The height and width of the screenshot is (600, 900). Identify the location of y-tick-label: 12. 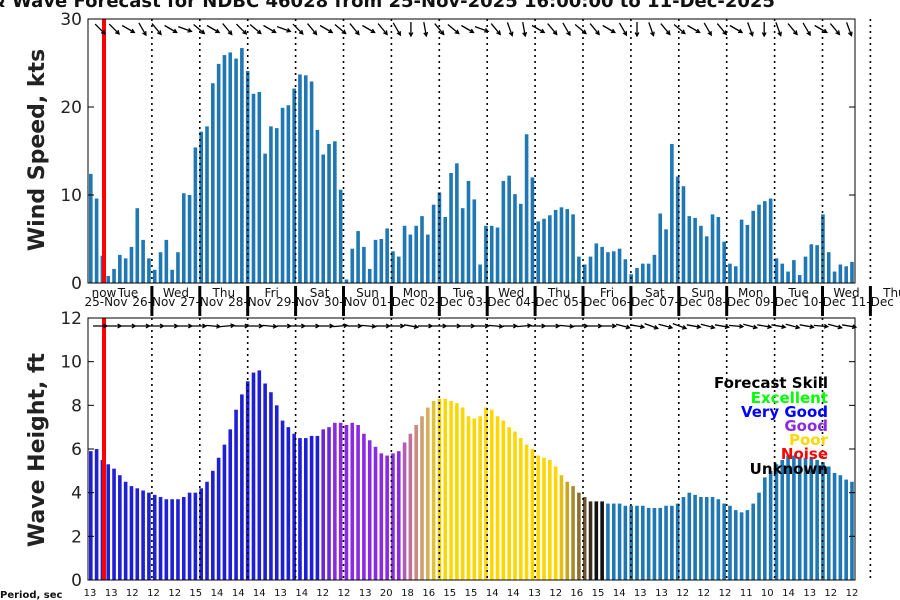
(71, 319).